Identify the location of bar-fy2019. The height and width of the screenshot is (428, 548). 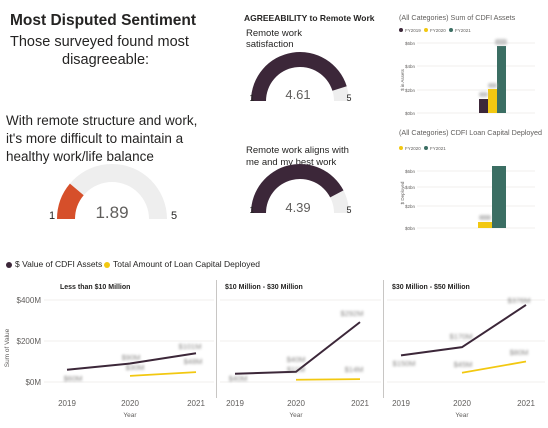
(483, 106).